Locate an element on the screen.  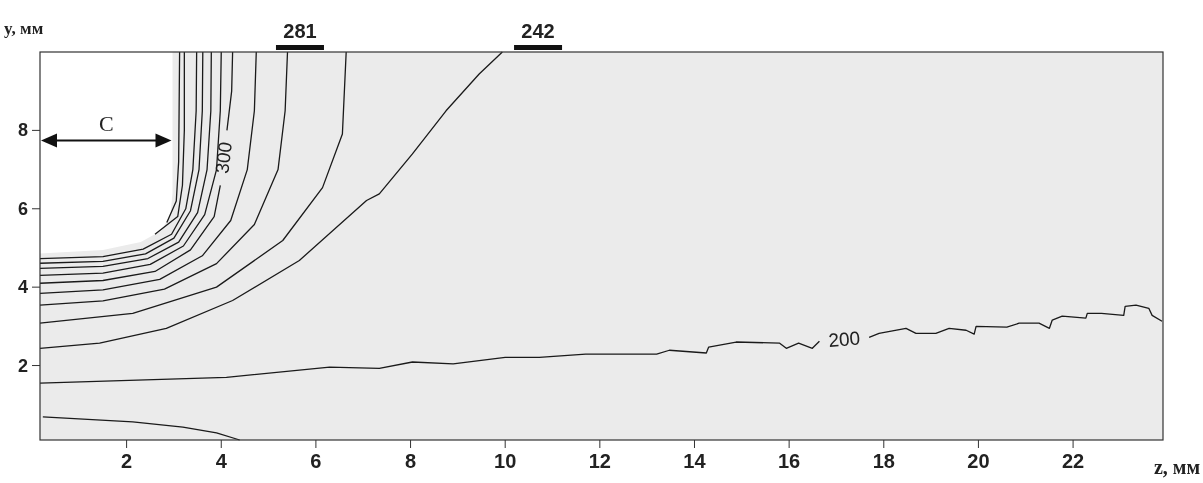
text: 281 is located at coordinates (300, 31).